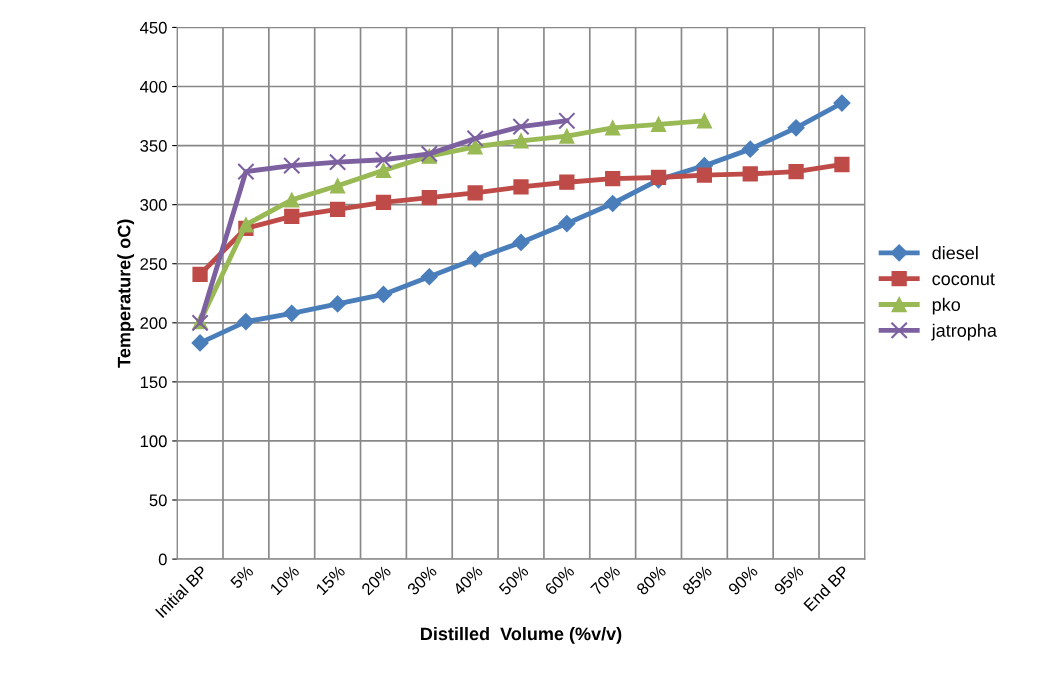 This screenshot has height=686, width=1042. What do you see at coordinates (153, 86) in the screenshot?
I see `y-tick-label: 400` at bounding box center [153, 86].